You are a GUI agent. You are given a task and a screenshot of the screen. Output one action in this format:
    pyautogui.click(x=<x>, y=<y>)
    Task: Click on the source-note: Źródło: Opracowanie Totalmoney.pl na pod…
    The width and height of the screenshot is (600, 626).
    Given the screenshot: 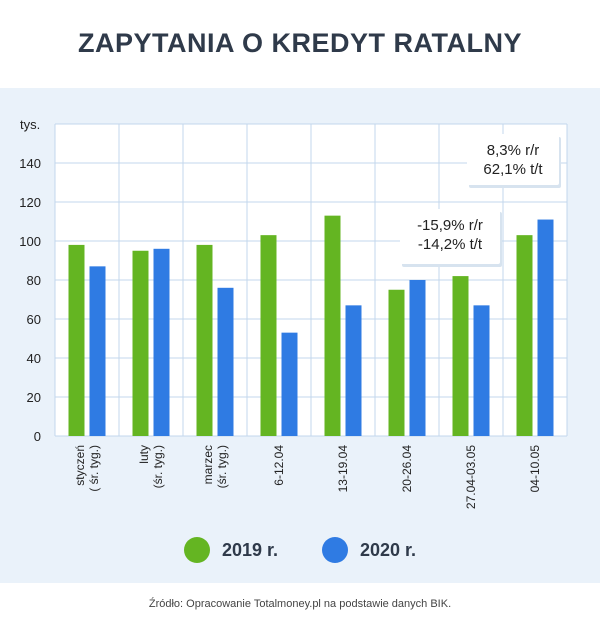 What is the action you would take?
    pyautogui.click(x=300, y=604)
    